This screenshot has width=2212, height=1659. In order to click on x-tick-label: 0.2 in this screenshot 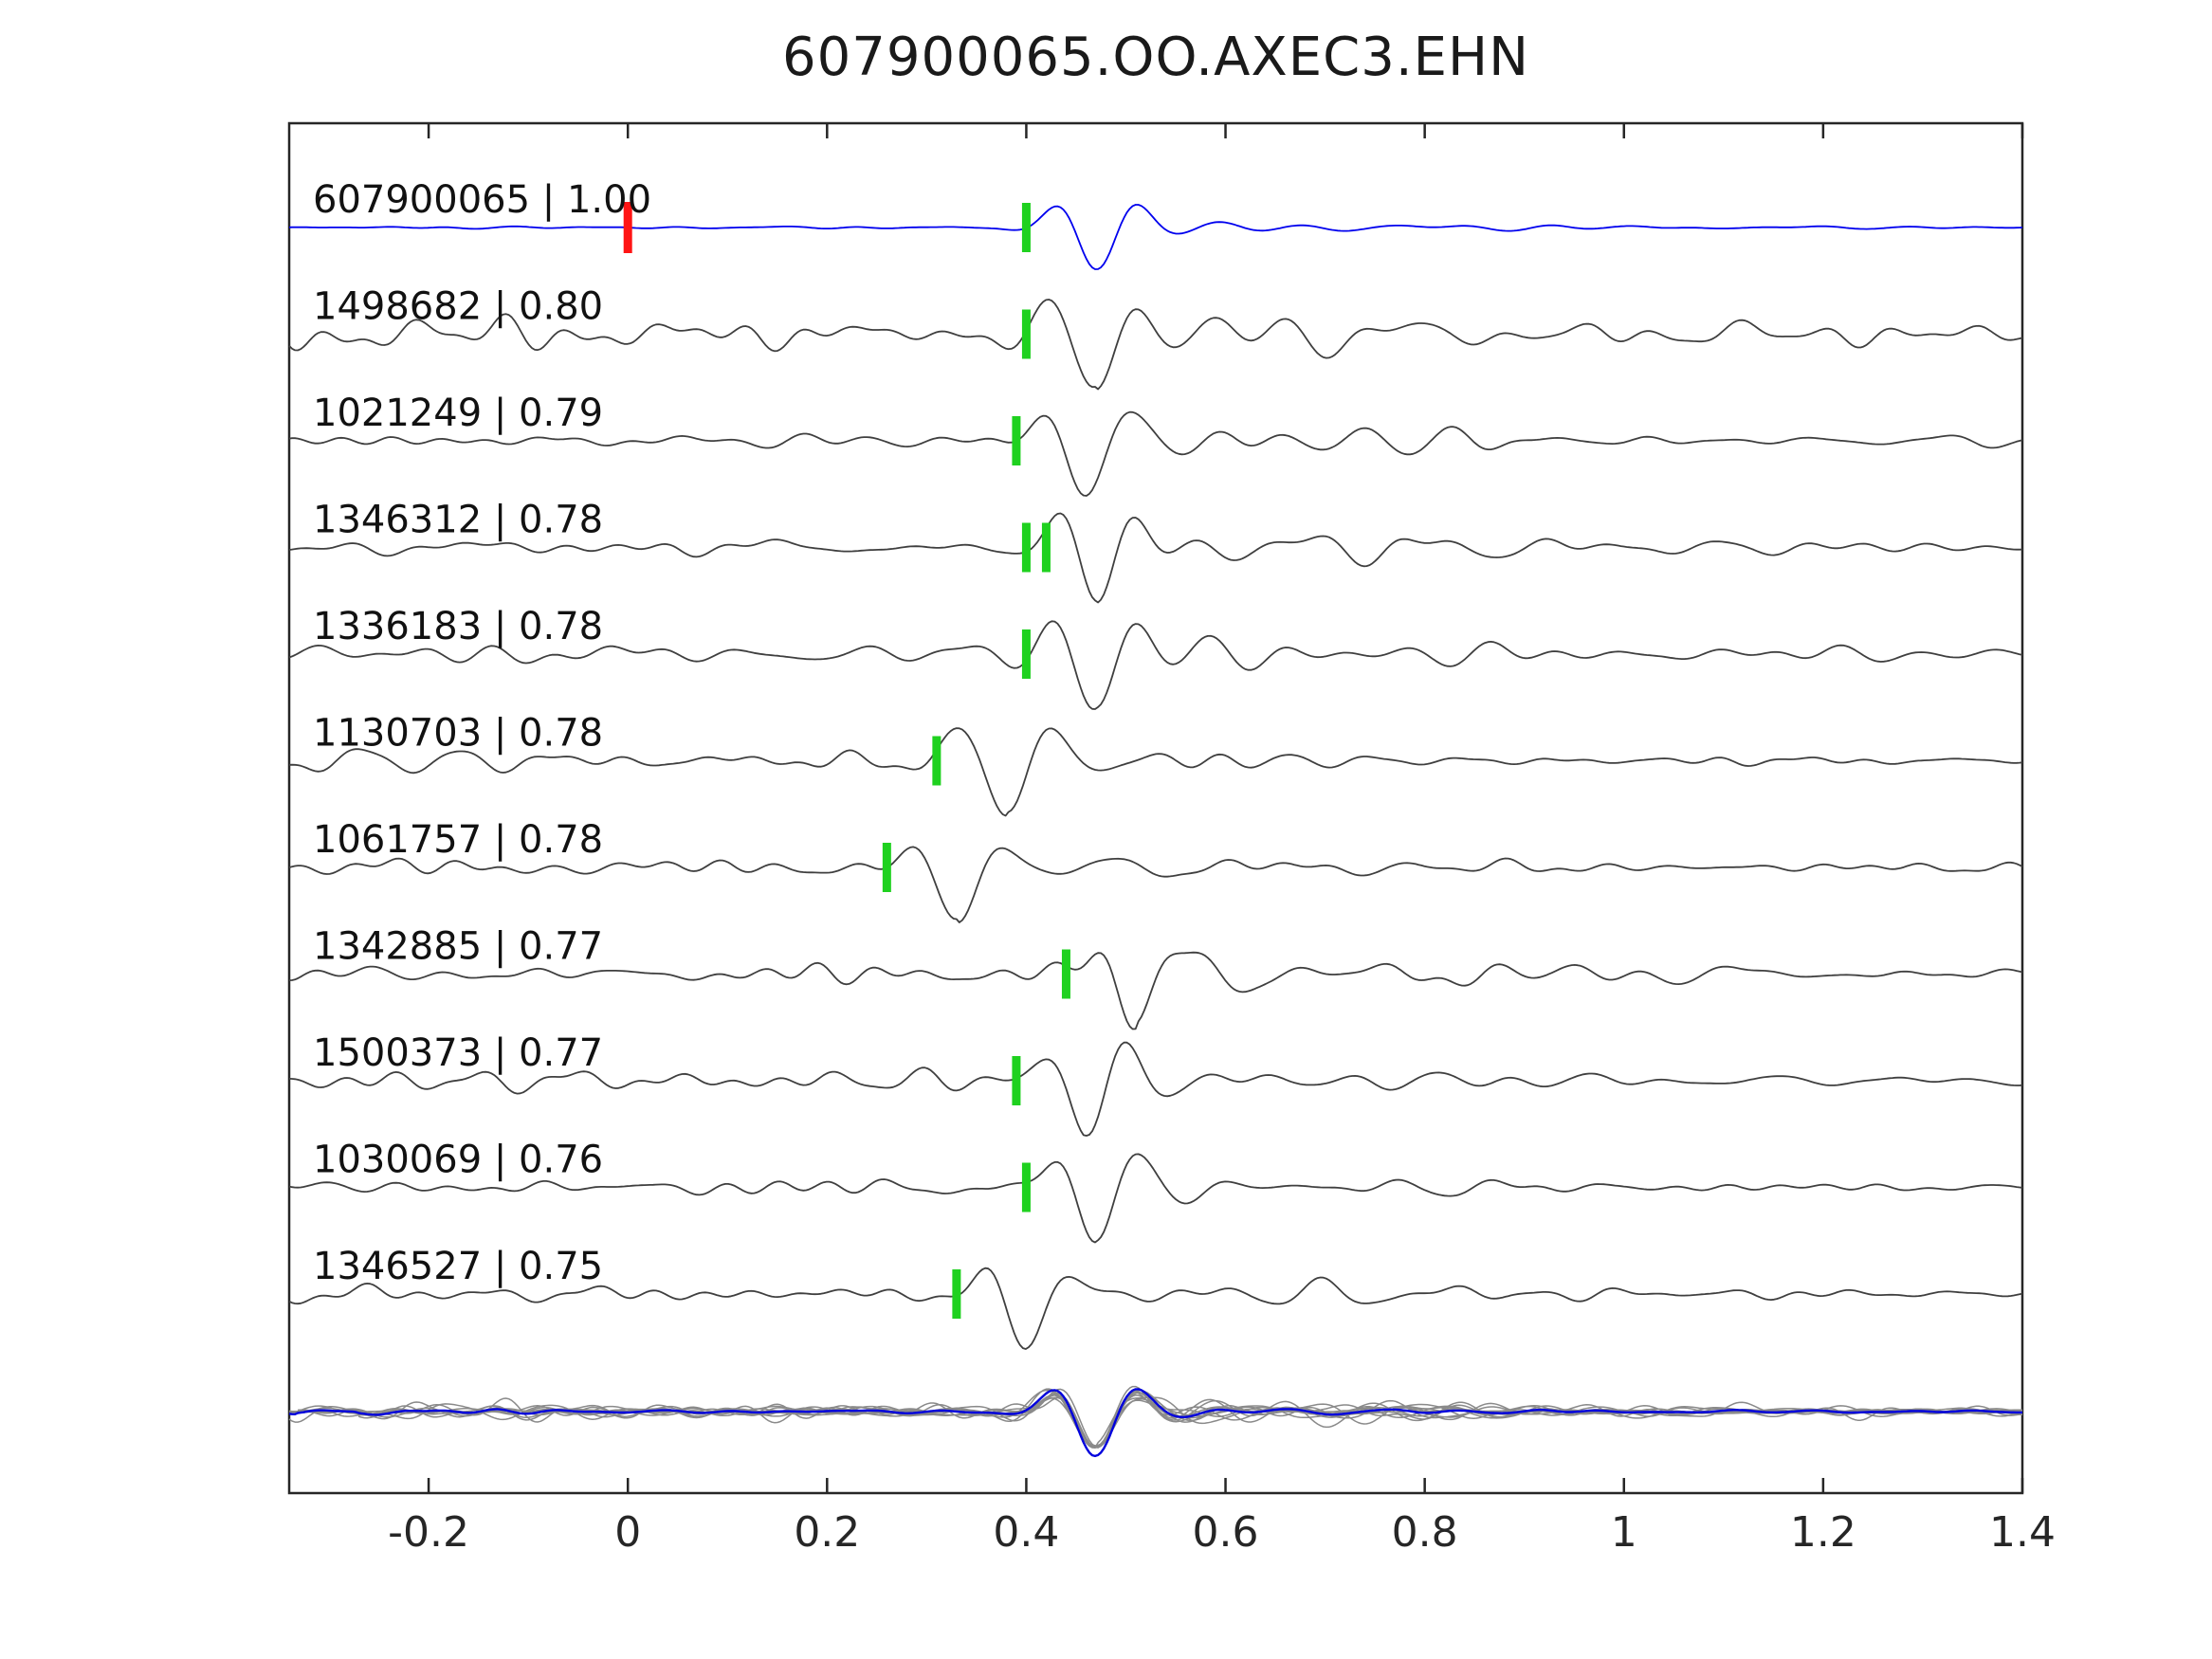, I will do `click(827, 1532)`.